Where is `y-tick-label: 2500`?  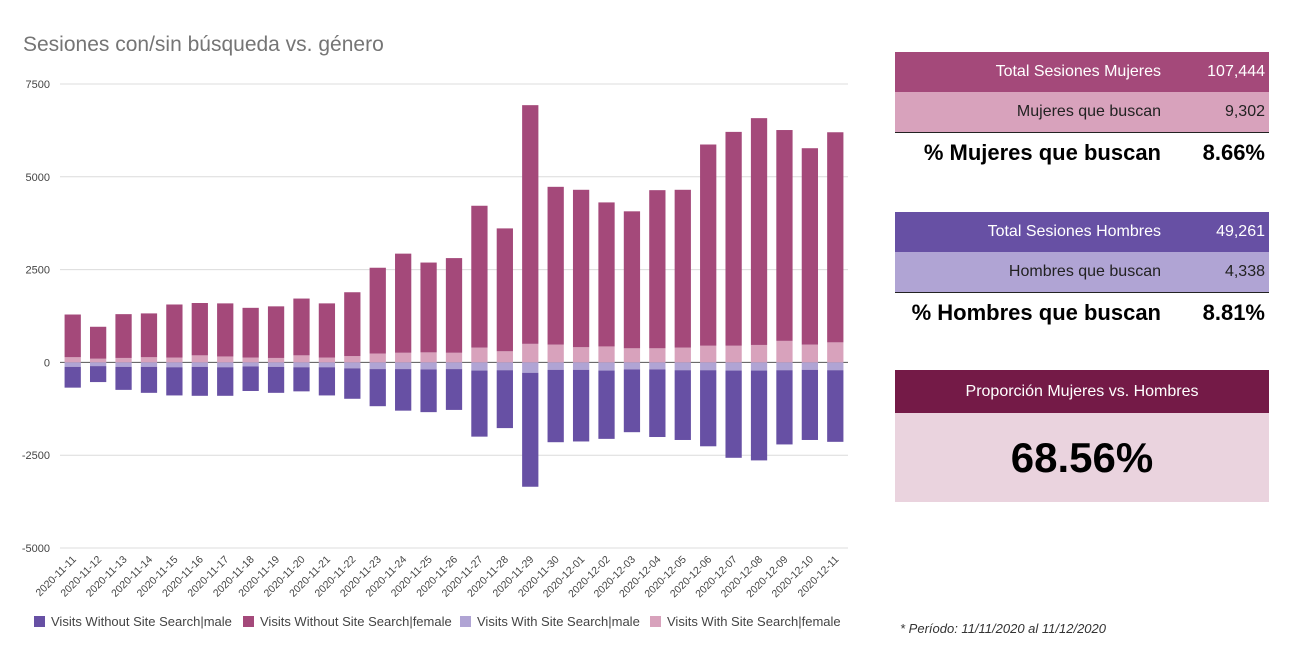 y-tick-label: 2500 is located at coordinates (38, 271).